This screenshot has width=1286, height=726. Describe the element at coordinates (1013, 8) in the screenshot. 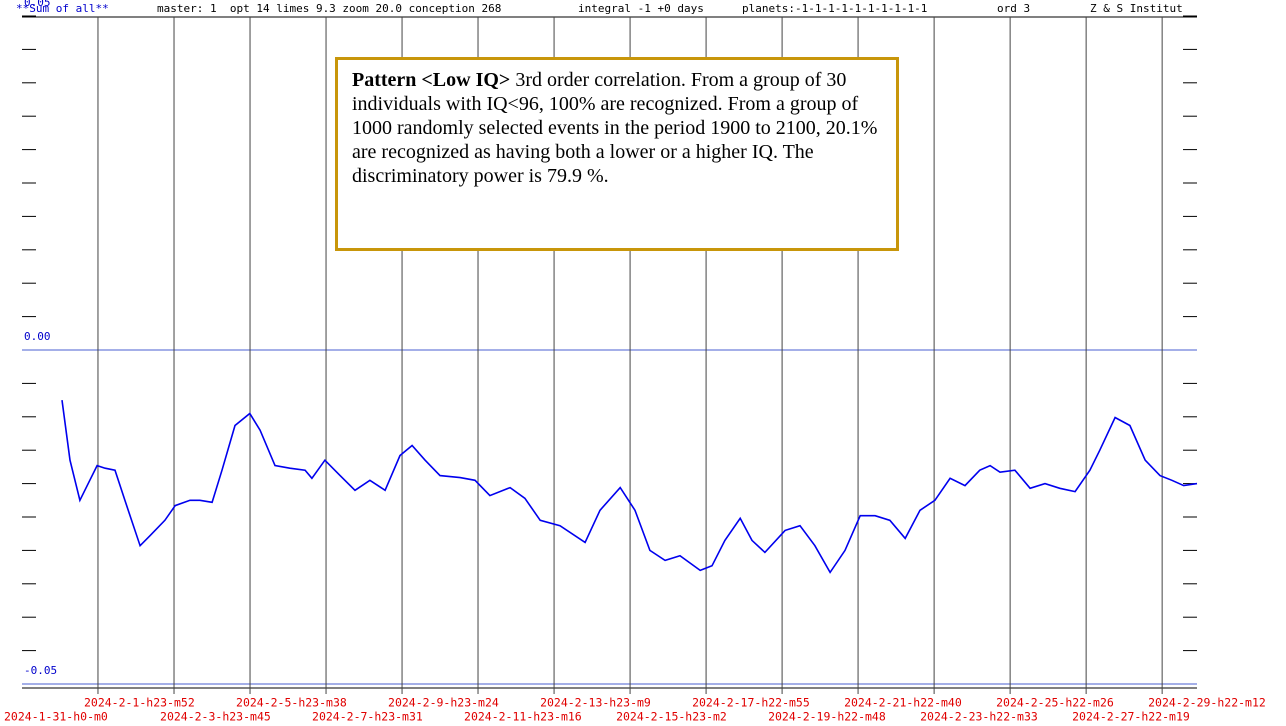

I see `header-item: ord 3` at that location.